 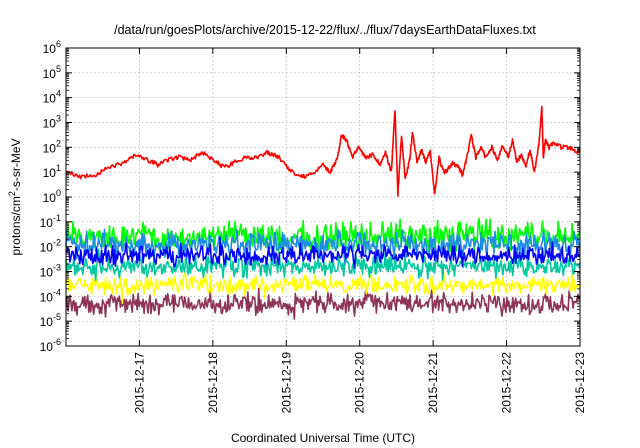 What do you see at coordinates (433, 383) in the screenshot?
I see `x-tick-label: 2015-12-21` at bounding box center [433, 383].